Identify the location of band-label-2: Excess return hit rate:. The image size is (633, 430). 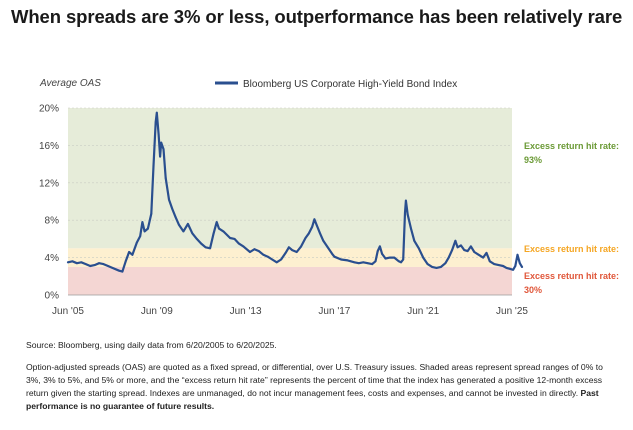
(571, 146).